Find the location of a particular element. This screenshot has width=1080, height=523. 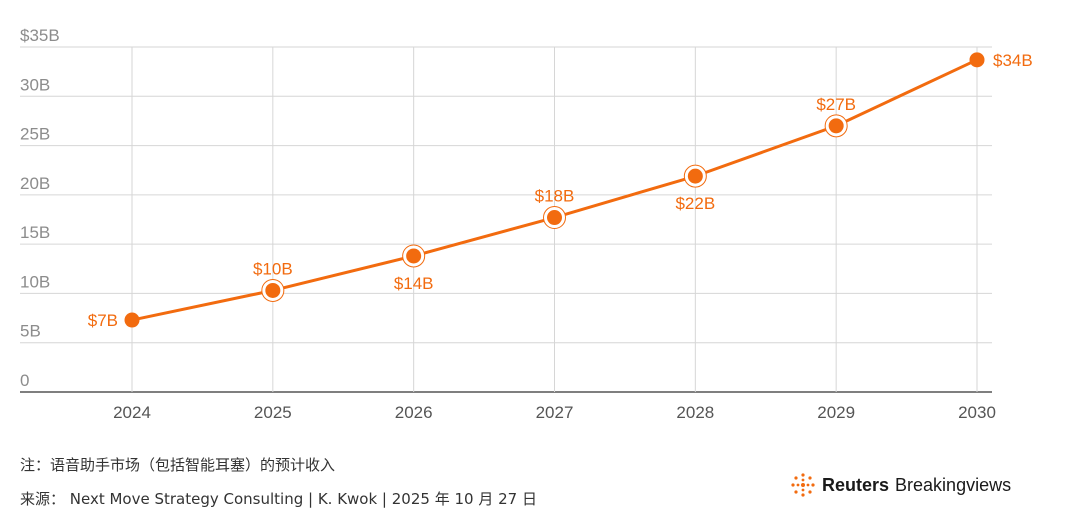

data-label: $18B is located at coordinates (555, 196).